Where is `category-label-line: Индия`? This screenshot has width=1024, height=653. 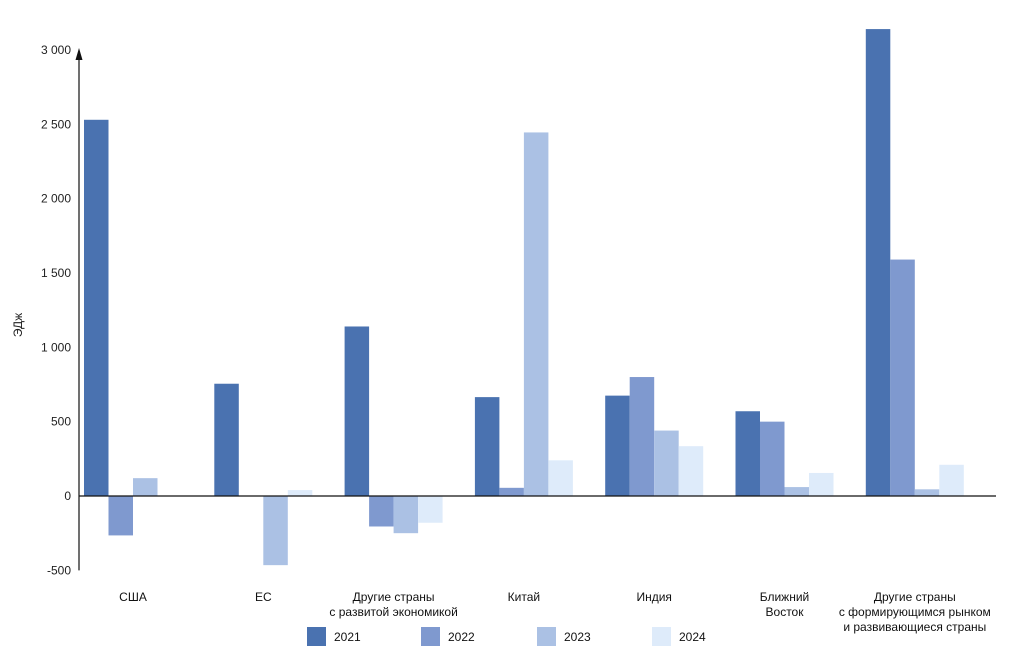 category-label-line: Индия is located at coordinates (653, 597).